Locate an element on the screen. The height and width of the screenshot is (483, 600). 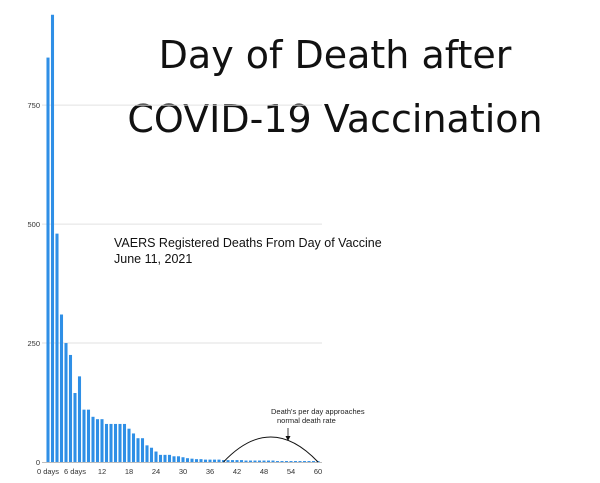
y-tick-label-250: 250 is located at coordinates (33, 343).